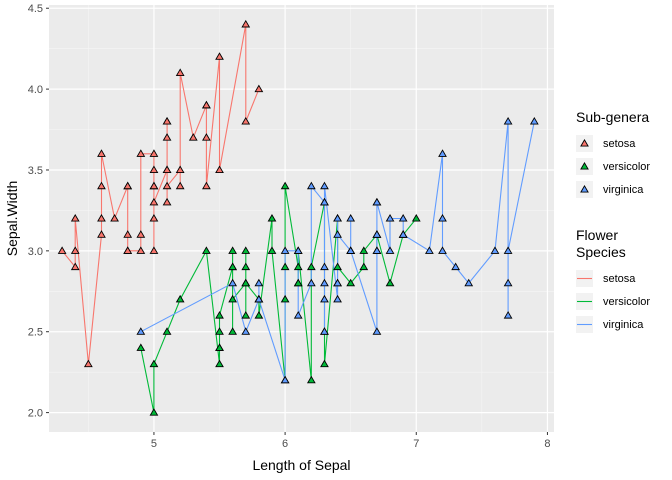  What do you see at coordinates (626, 302) in the screenshot?
I see `legend-label-versicolor: versicolor` at bounding box center [626, 302].